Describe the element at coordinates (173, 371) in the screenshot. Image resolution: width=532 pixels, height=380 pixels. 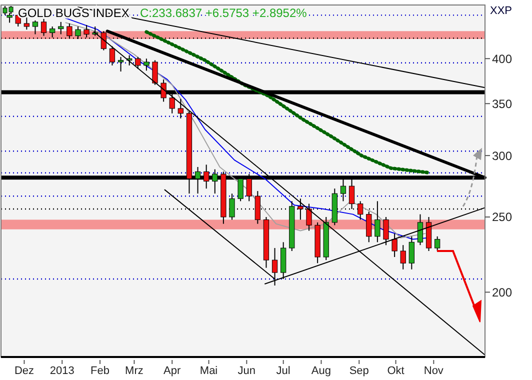
I see `x-tick-label: Apr` at that location.